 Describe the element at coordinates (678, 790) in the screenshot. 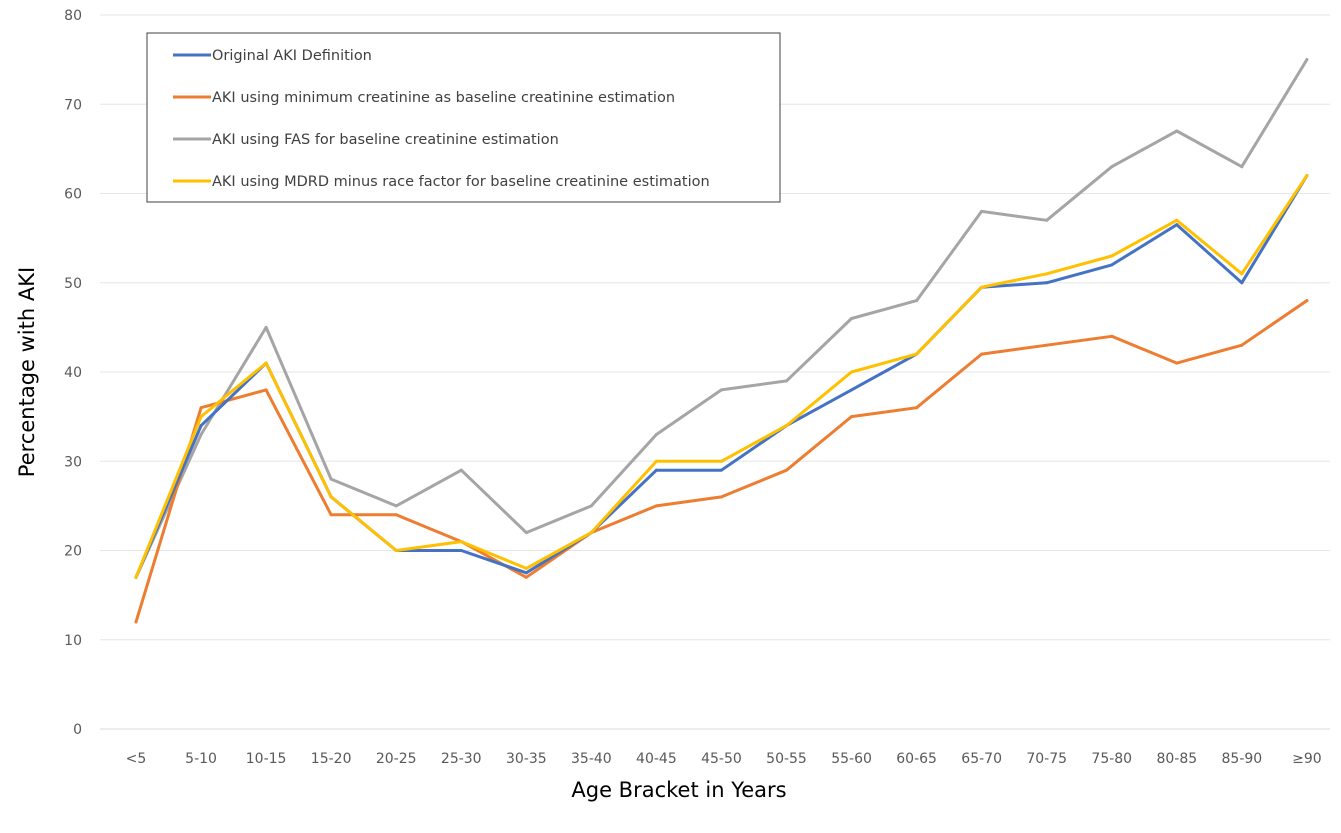

I see `x-axis-title: Age Bracket in Years` at that location.